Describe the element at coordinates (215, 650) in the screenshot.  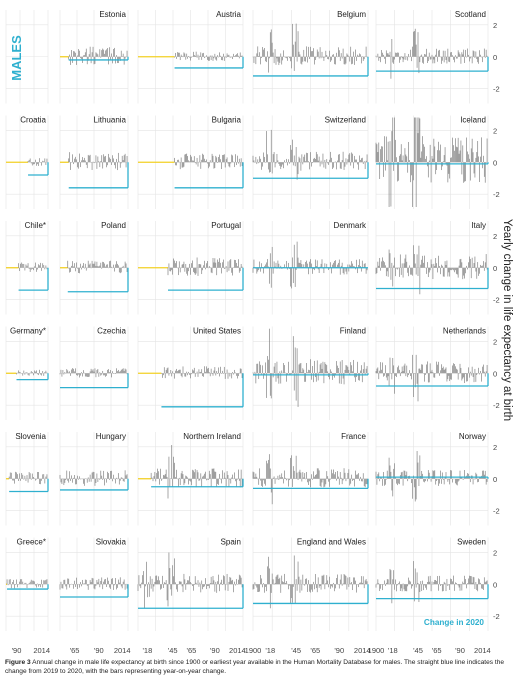
I see `x-tick-label: '90` at that location.